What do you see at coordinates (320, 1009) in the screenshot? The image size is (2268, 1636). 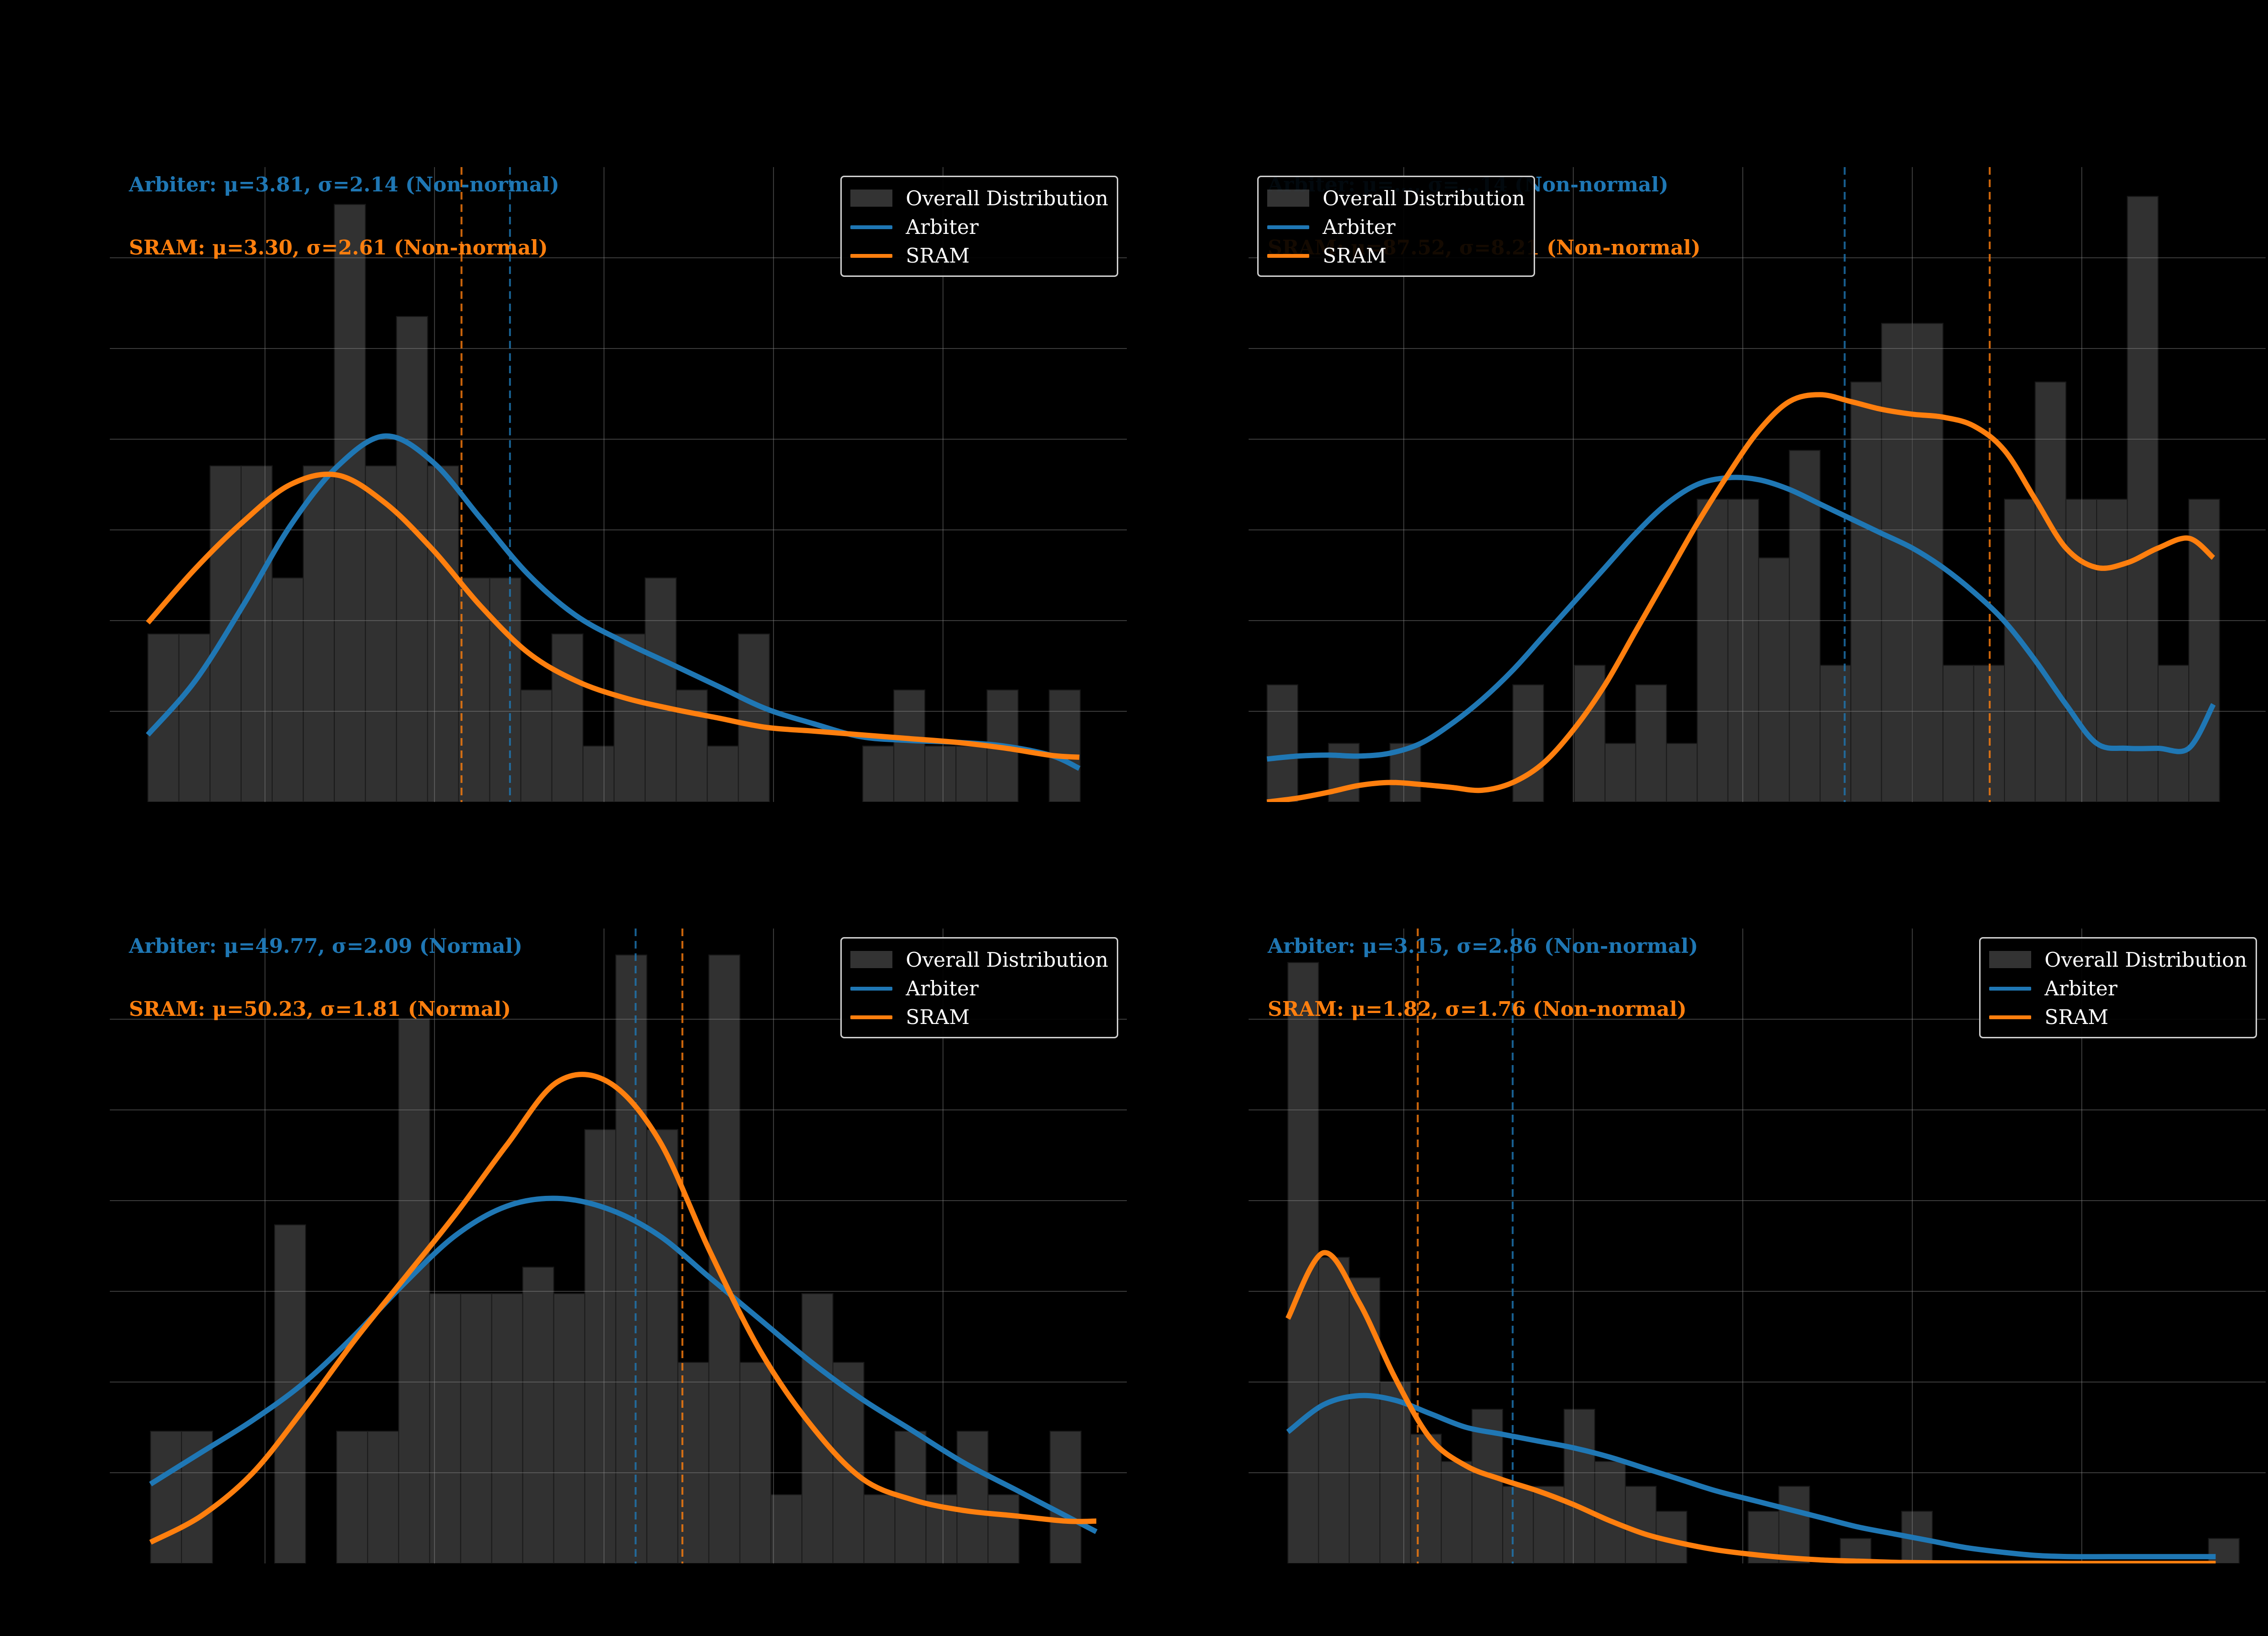 I see `sram-stats: SRAM: μ=50.23, σ=1.81 (Normal)` at bounding box center [320, 1009].